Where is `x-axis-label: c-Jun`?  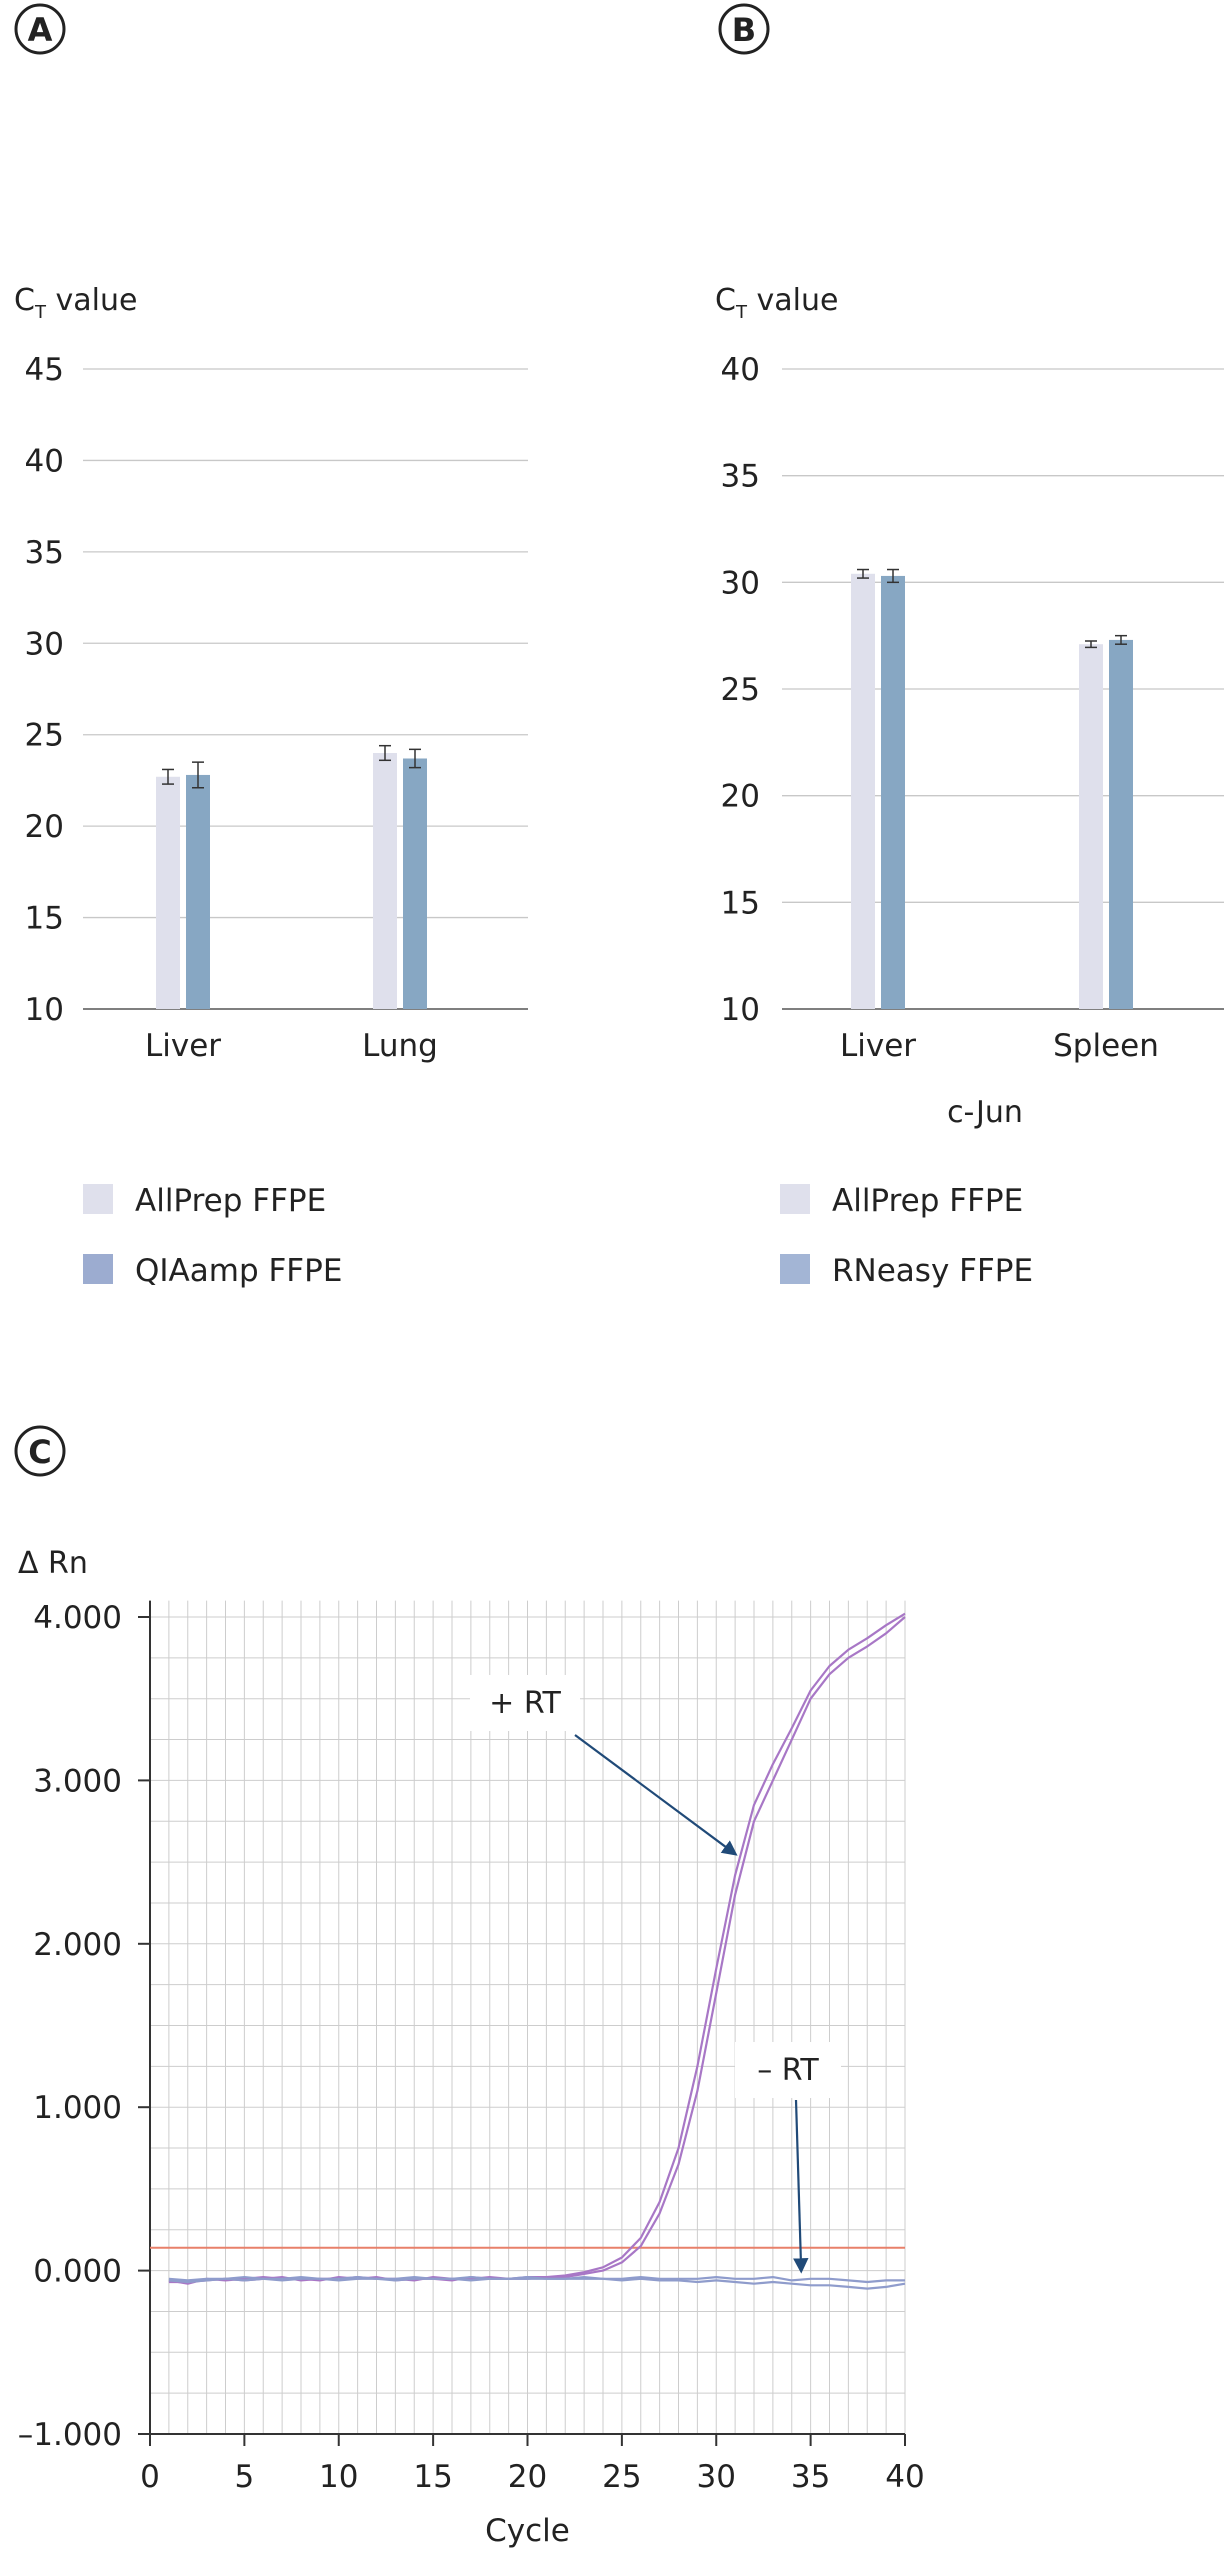 x-axis-label: c-Jun is located at coordinates (985, 1112).